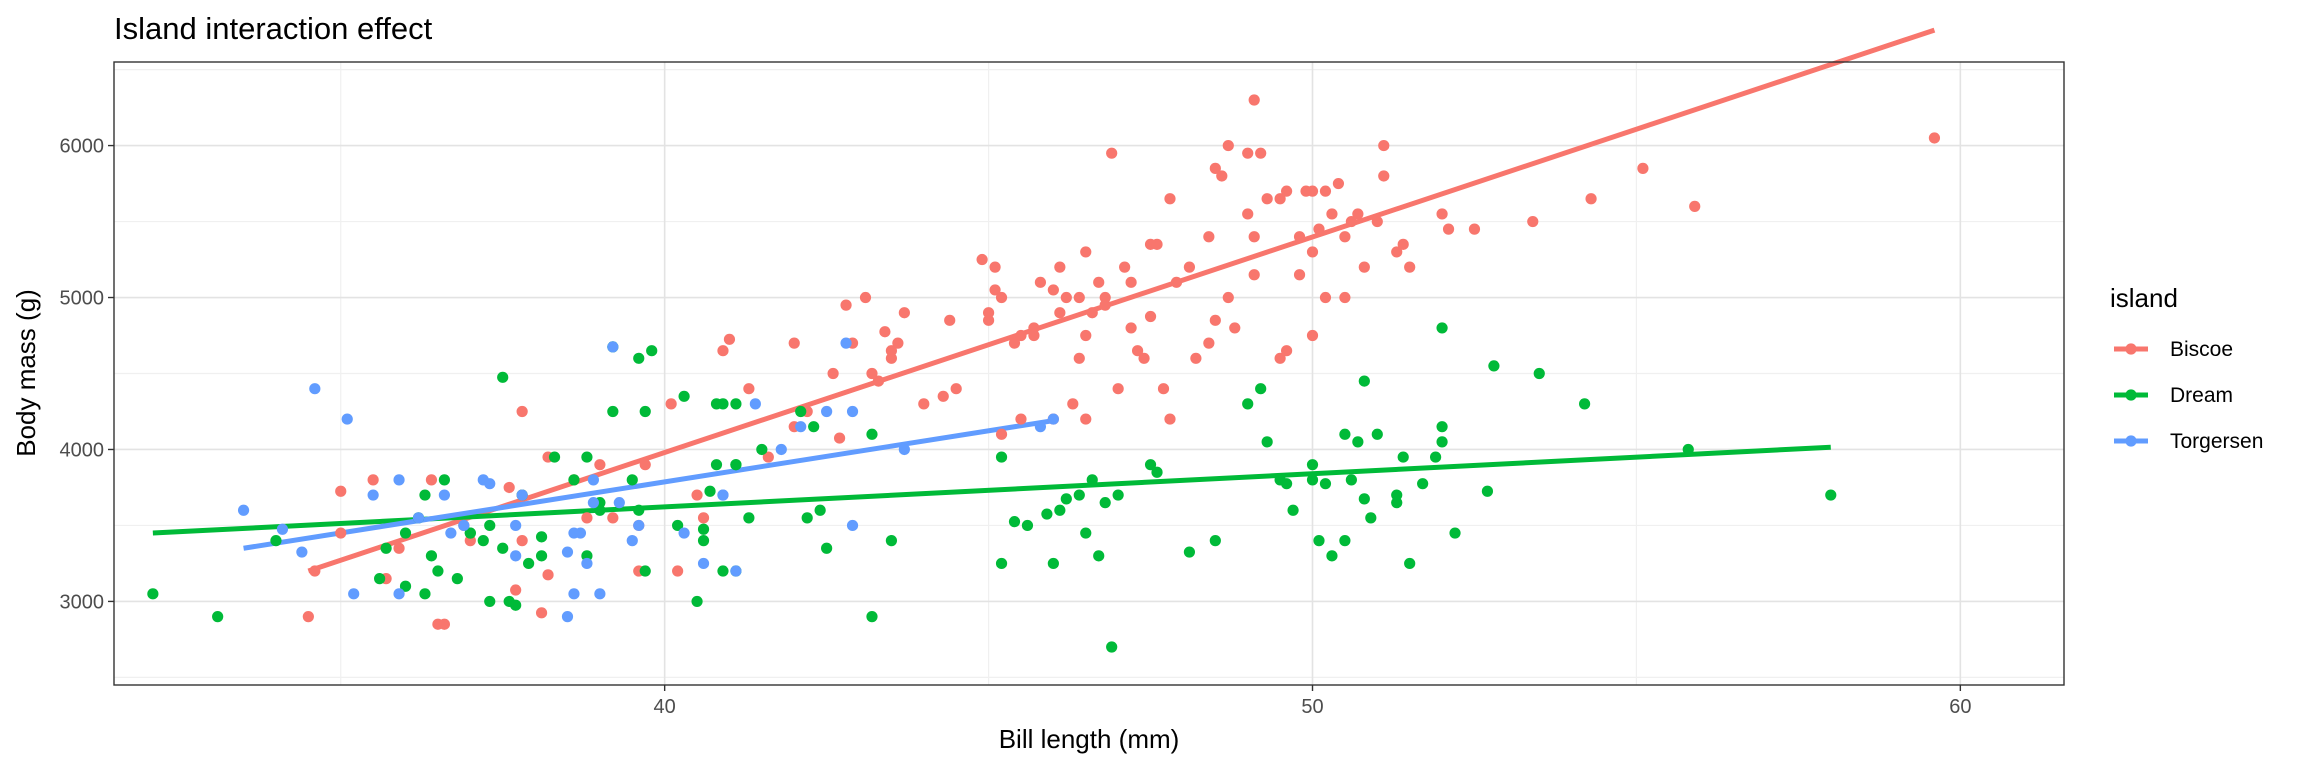  Describe the element at coordinates (87, 374) in the screenshot. I see `y-axis-ticks: 3000 4000 5000 6000` at that location.